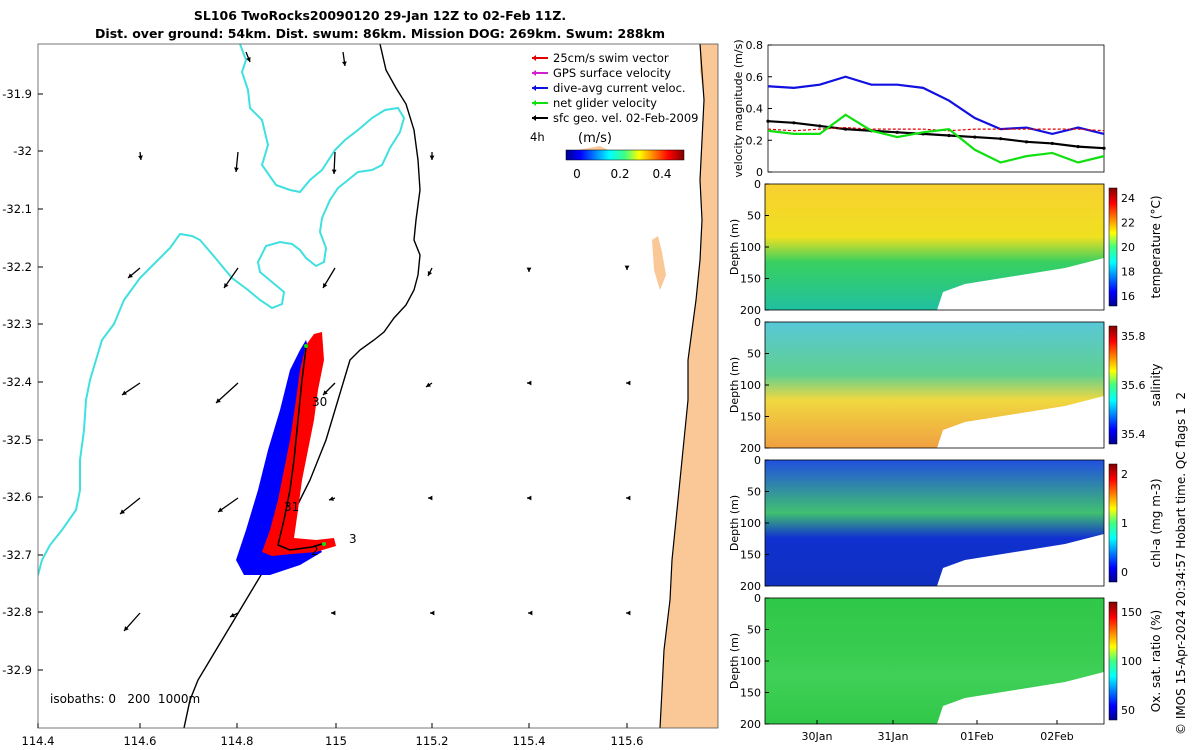 The height and width of the screenshot is (750, 1200). I want to click on colorbar-tick: 0.2, so click(619, 174).